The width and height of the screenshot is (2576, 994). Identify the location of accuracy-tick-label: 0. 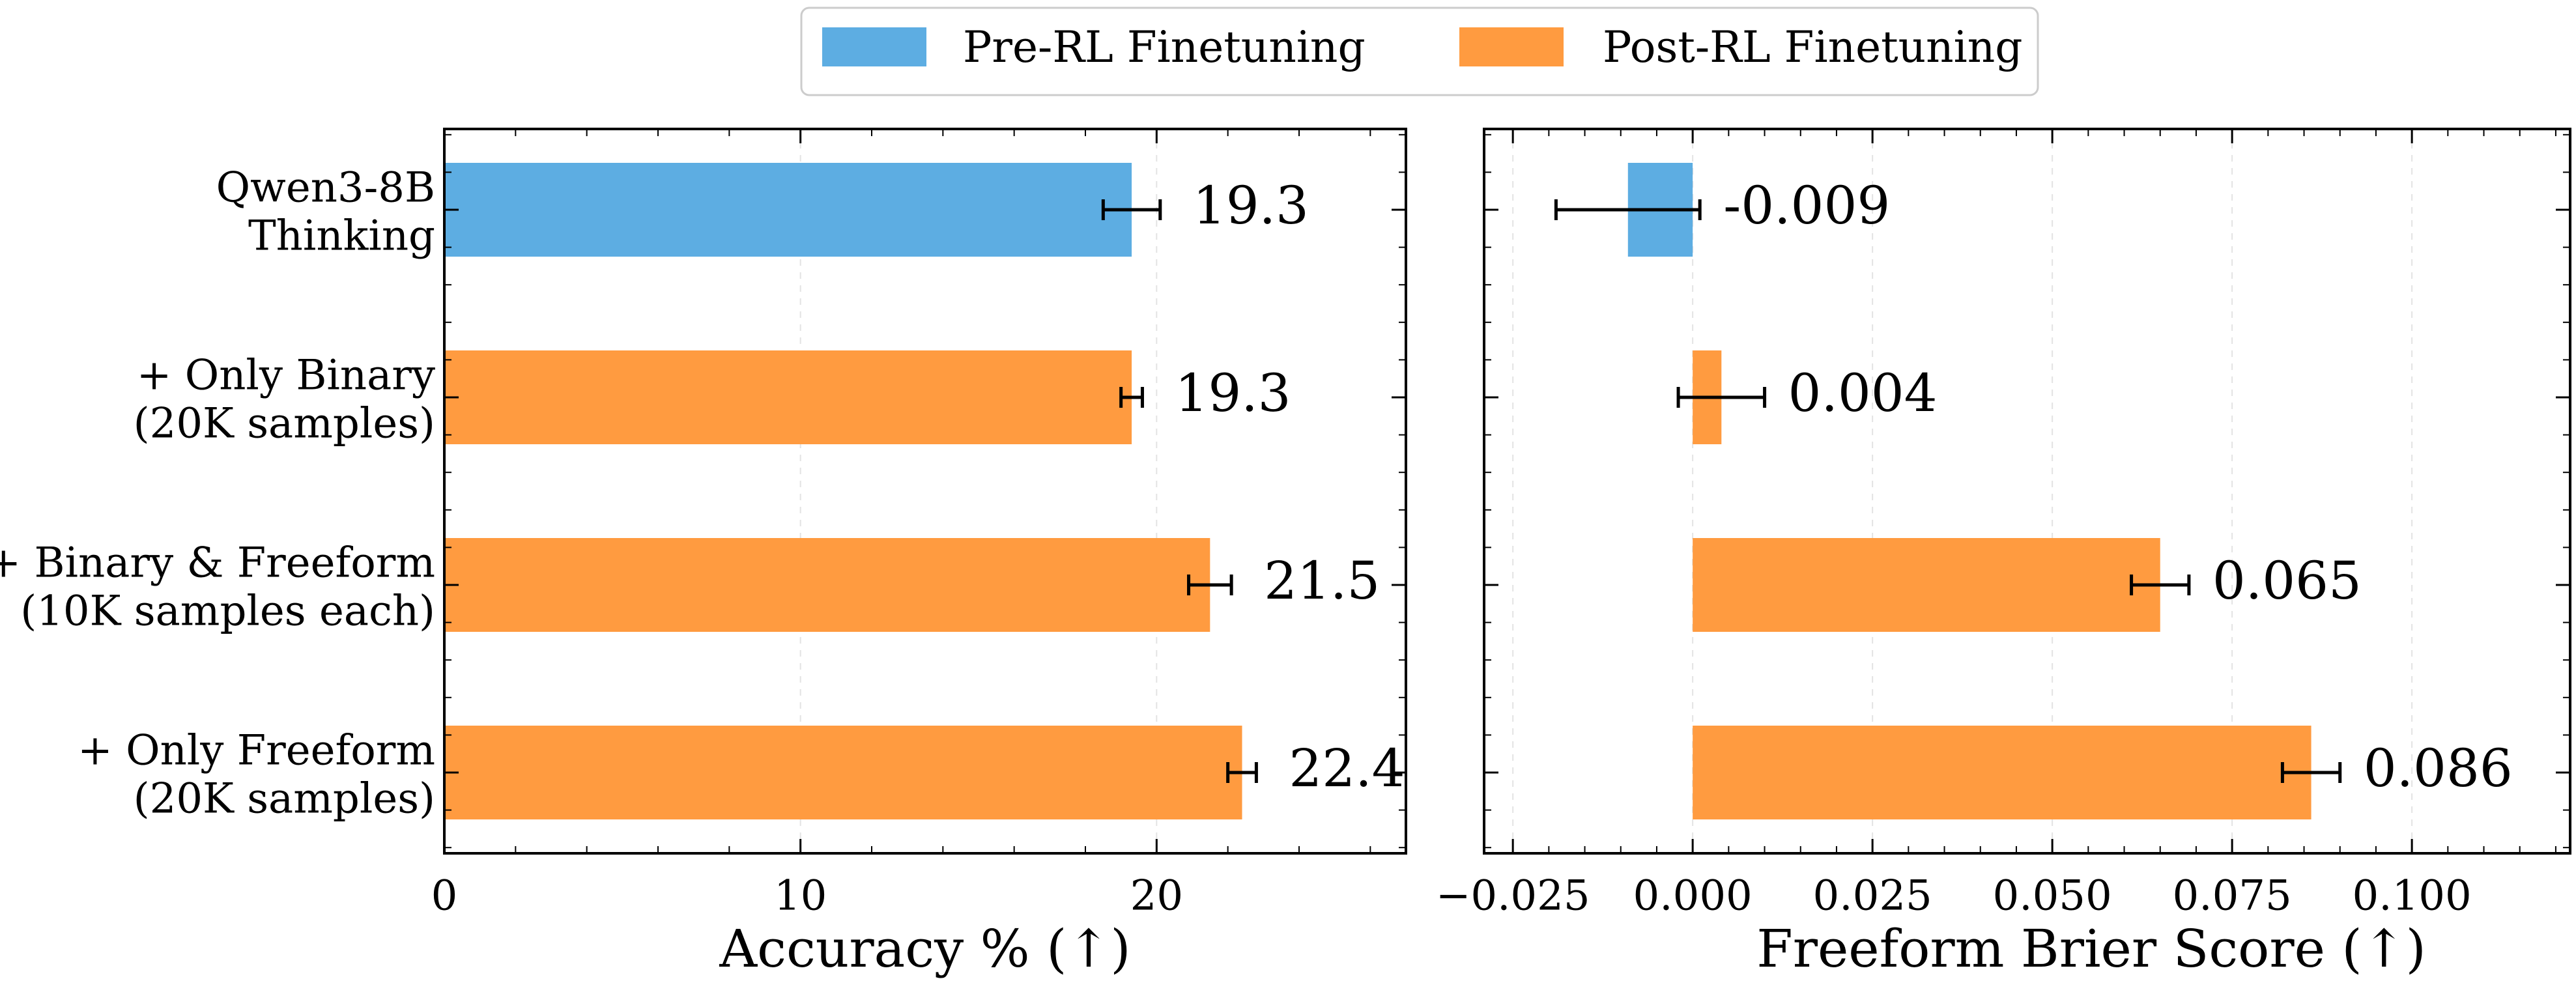
(444, 896).